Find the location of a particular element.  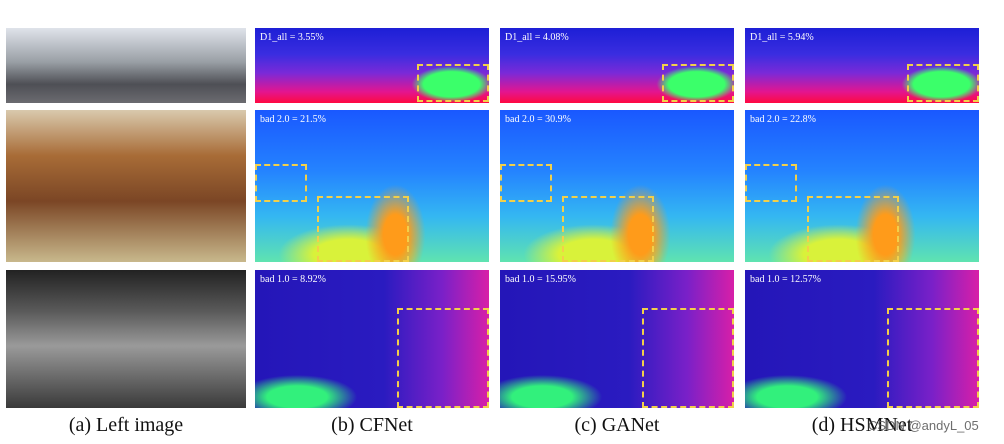

metric-label: bad 1.0 = 15.95% is located at coordinates (540, 279).